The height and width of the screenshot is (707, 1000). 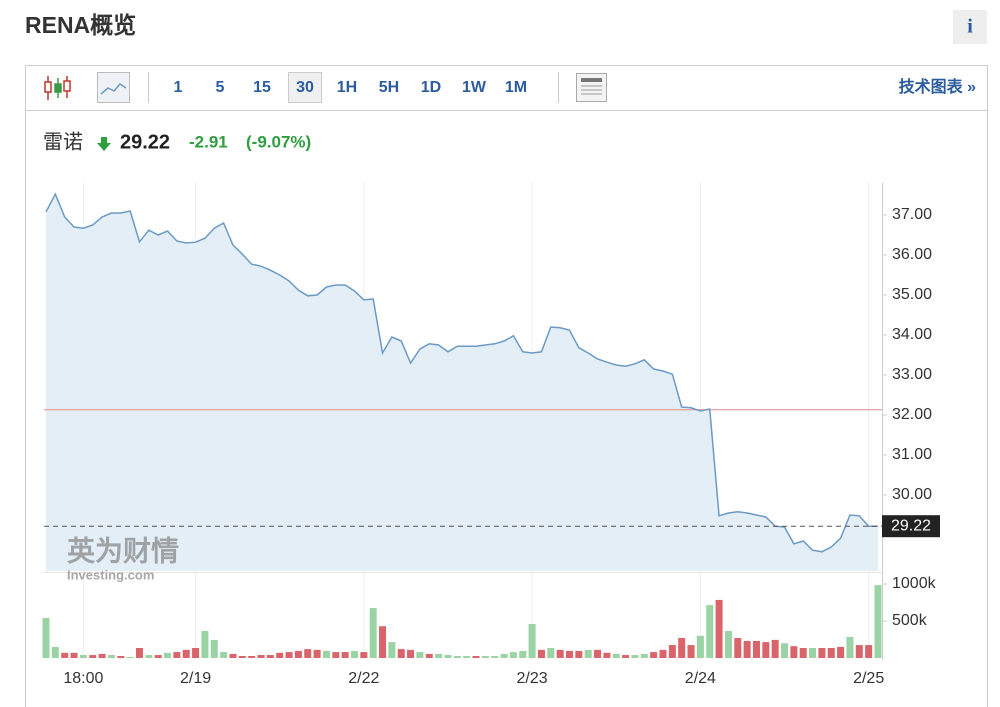 I want to click on watermark-site: Investing.com, so click(x=110, y=574).